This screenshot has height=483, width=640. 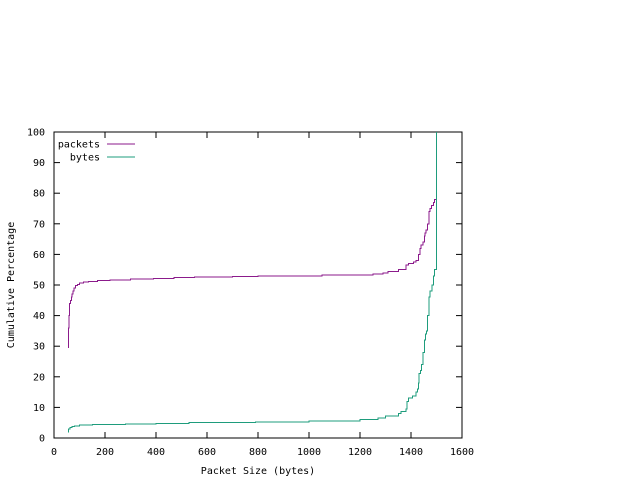 I want to click on y-tick-label: 70, so click(x=39, y=224).